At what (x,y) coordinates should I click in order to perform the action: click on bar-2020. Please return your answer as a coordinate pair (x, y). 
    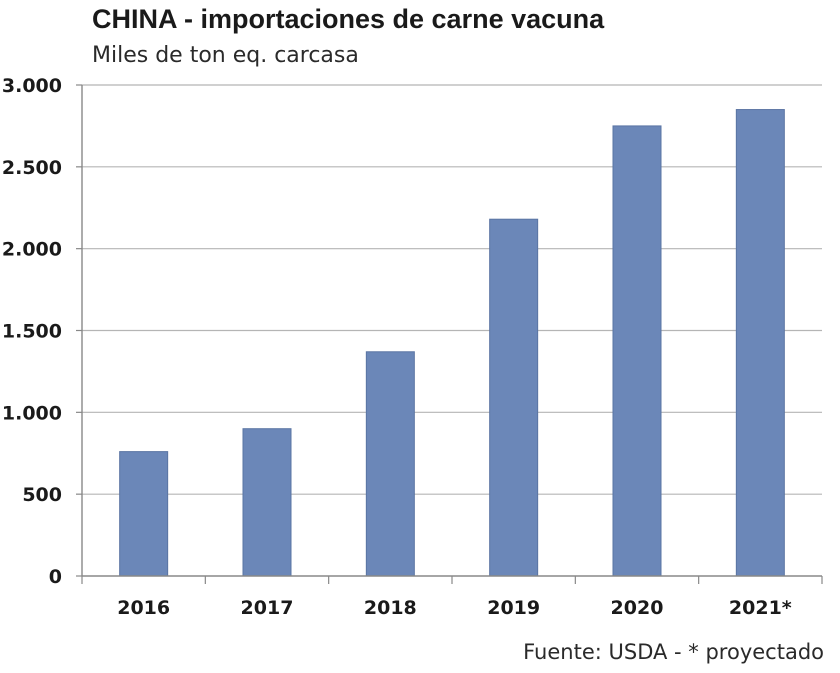
    Looking at the image, I should click on (637, 351).